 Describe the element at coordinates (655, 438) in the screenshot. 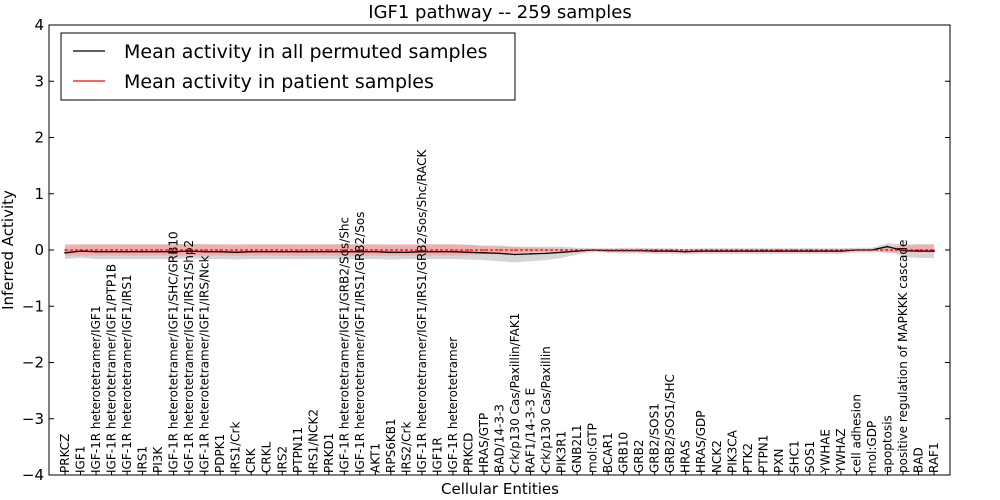

I see `x-tick-label: GRB2/SOS1` at that location.